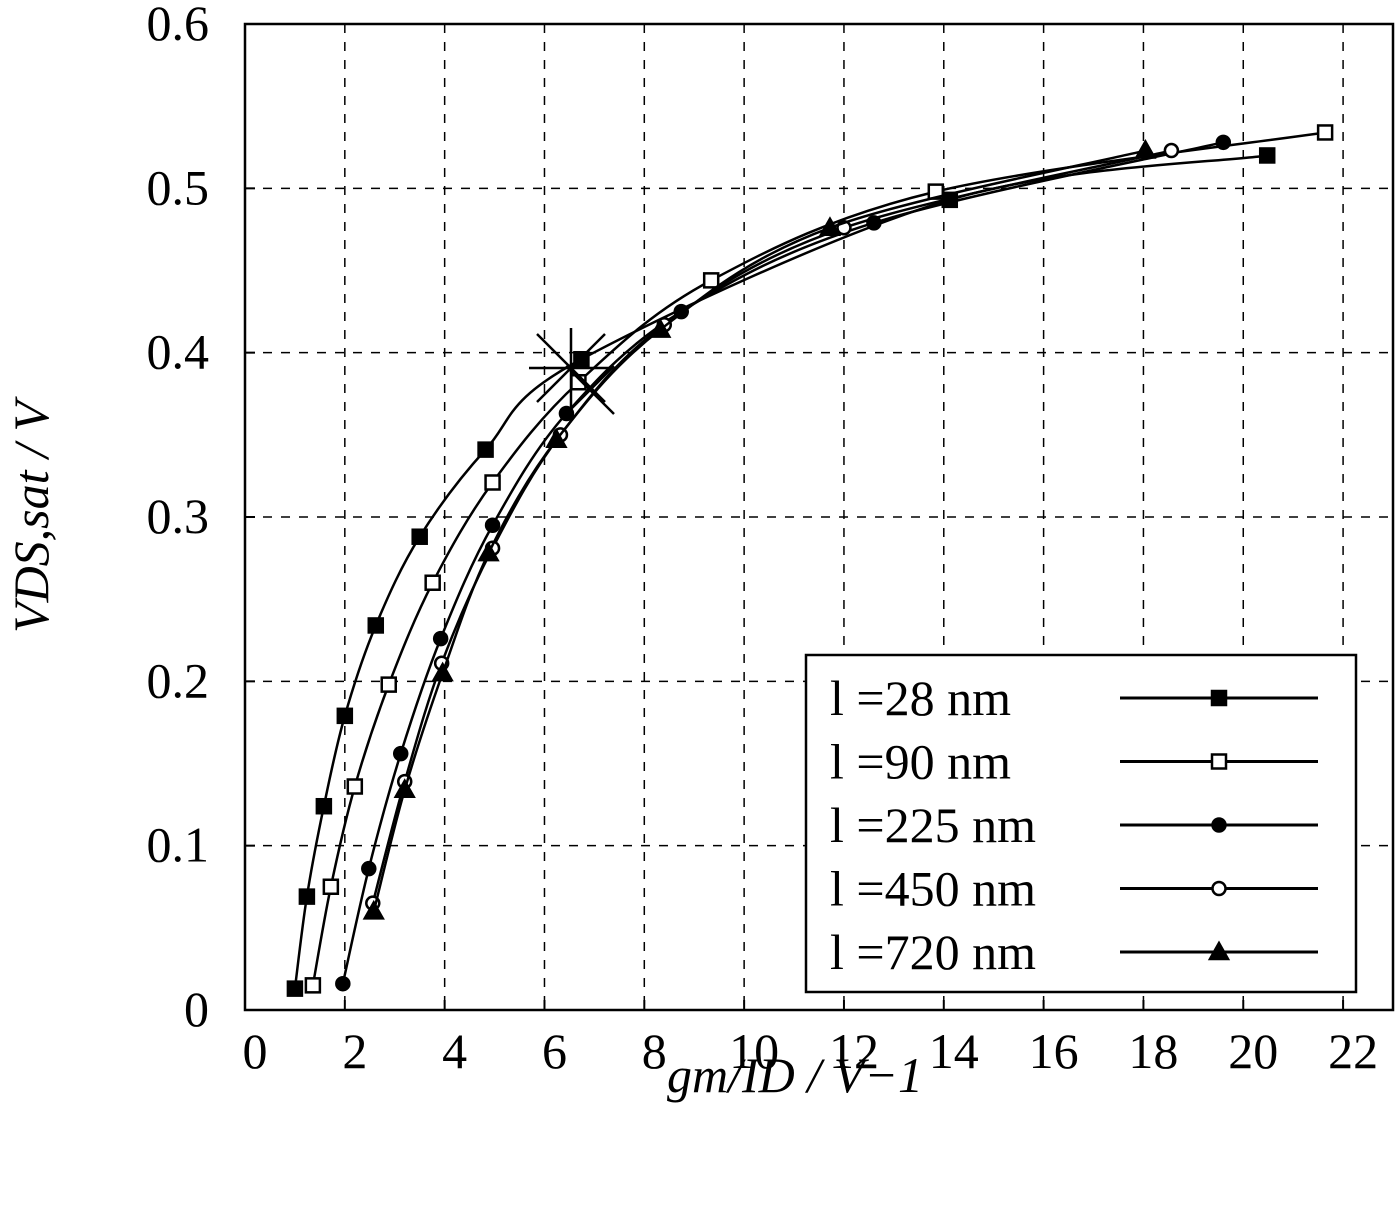 This screenshot has width=1400, height=1212. Describe the element at coordinates (1253, 1051) in the screenshot. I see `x-tick-label: 20` at that location.